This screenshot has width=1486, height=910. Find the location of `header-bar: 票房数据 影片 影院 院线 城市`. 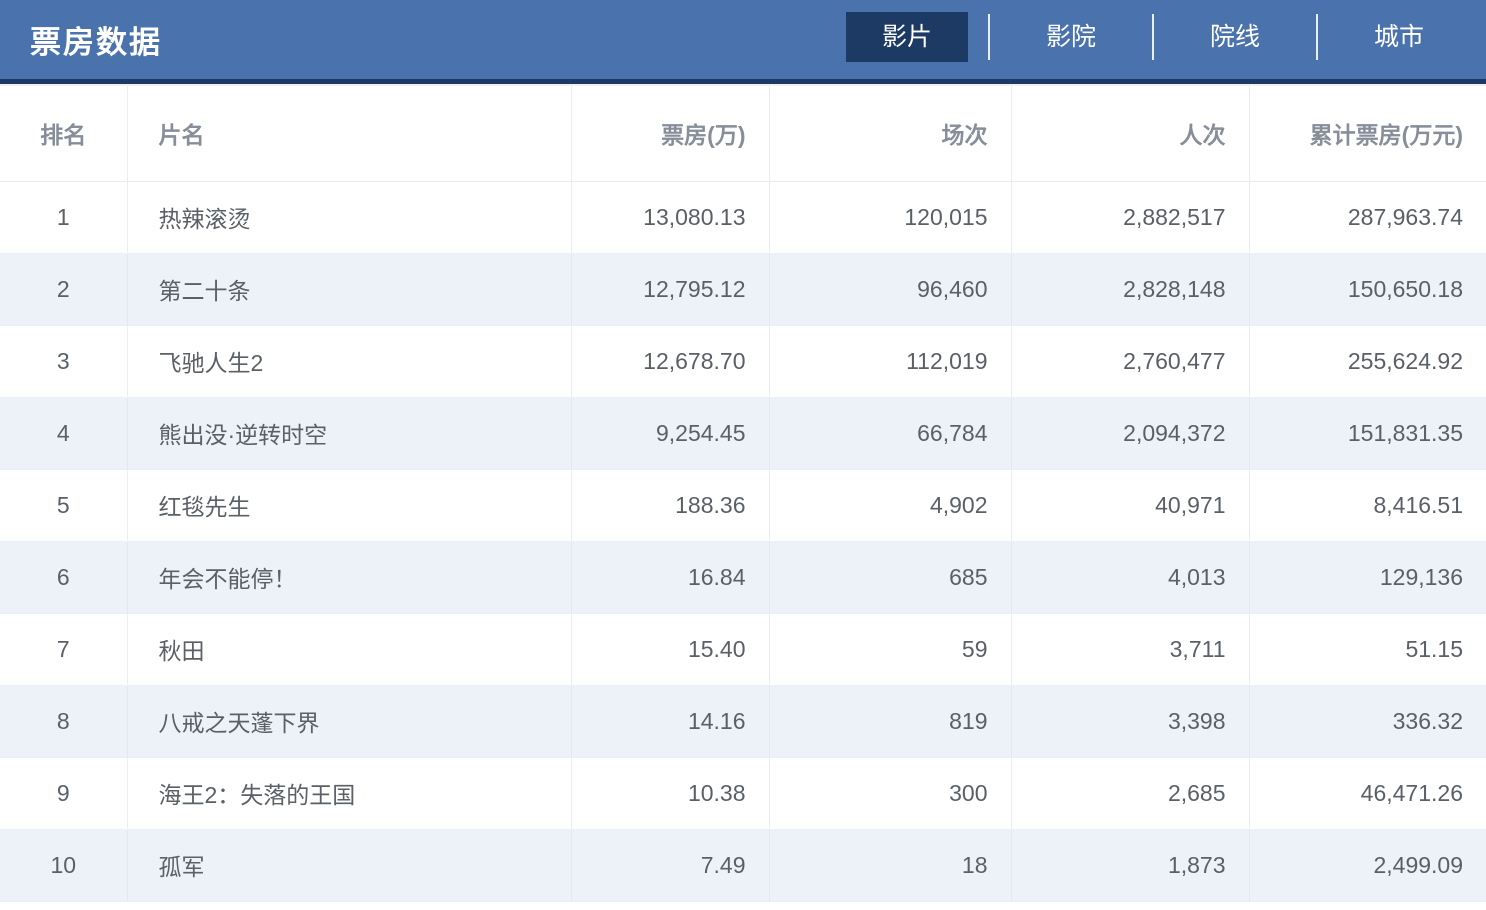

header-bar: 票房数据 影片 影院 院线 城市 is located at coordinates (743, 42).